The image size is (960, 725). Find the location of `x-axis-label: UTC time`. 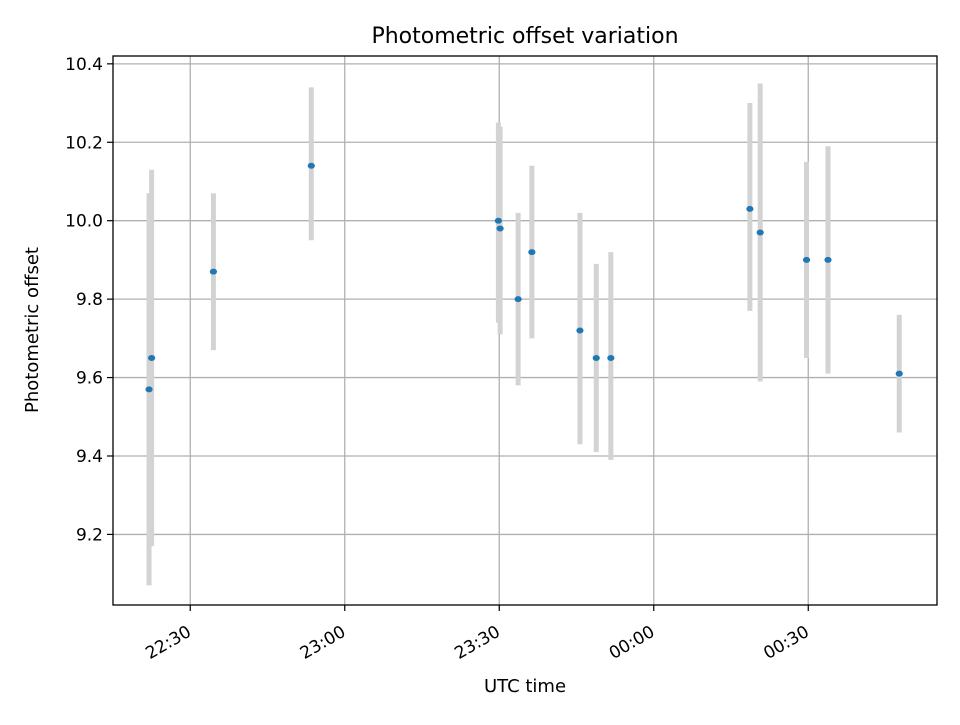

x-axis-label: UTC time is located at coordinates (525, 686).